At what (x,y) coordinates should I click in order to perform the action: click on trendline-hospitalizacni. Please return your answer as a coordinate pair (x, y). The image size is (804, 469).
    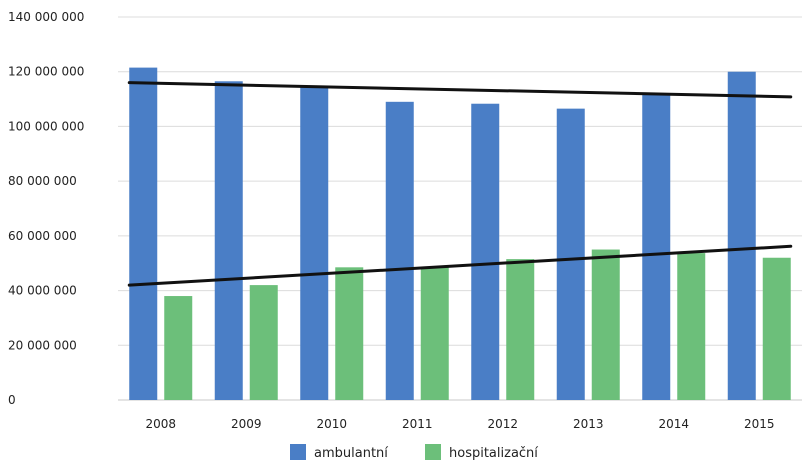
    Looking at the image, I should click on (460, 265).